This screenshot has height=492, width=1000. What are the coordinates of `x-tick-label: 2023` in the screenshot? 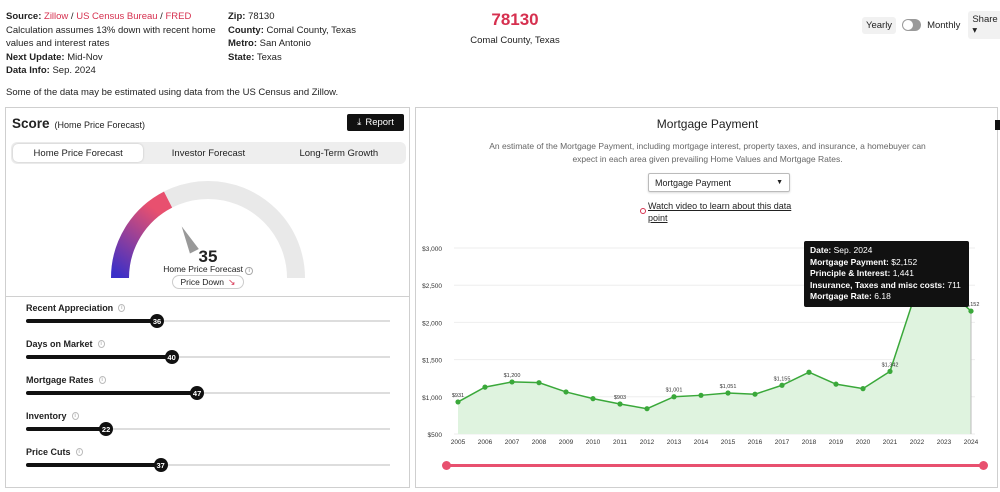 It's located at (944, 442).